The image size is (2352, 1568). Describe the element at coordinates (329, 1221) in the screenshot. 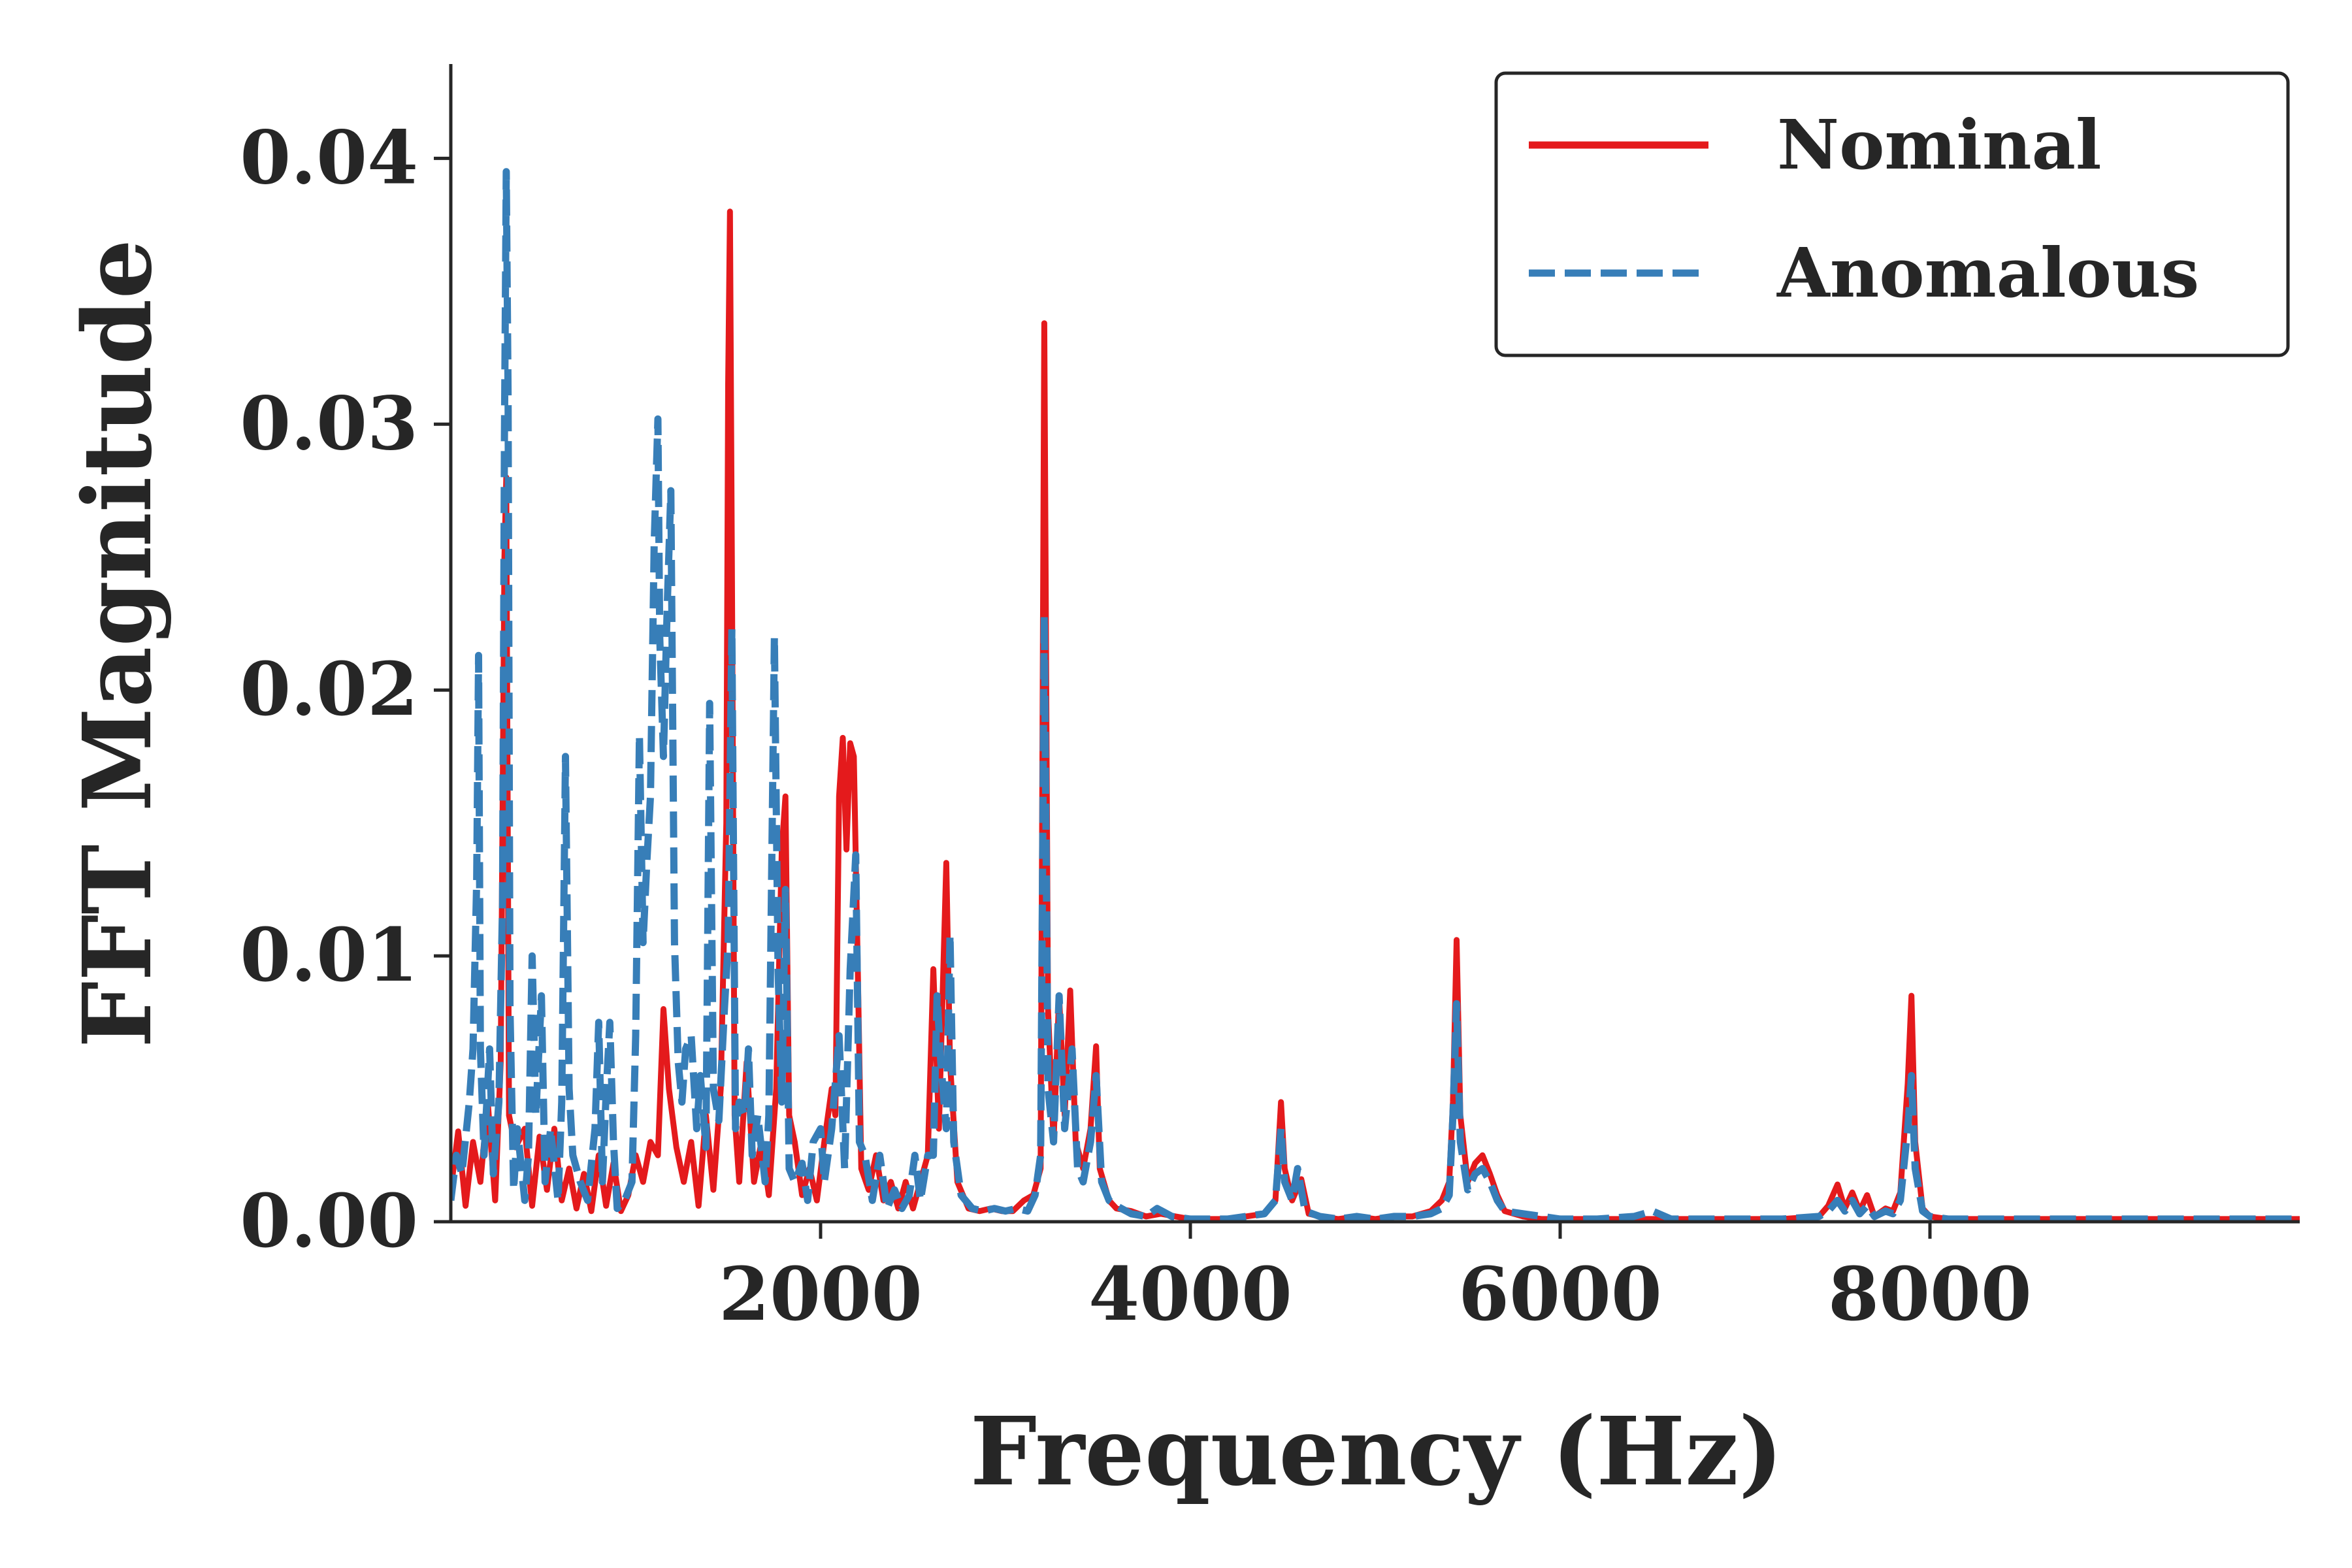

I see `y-tick-label: 0.00` at that location.